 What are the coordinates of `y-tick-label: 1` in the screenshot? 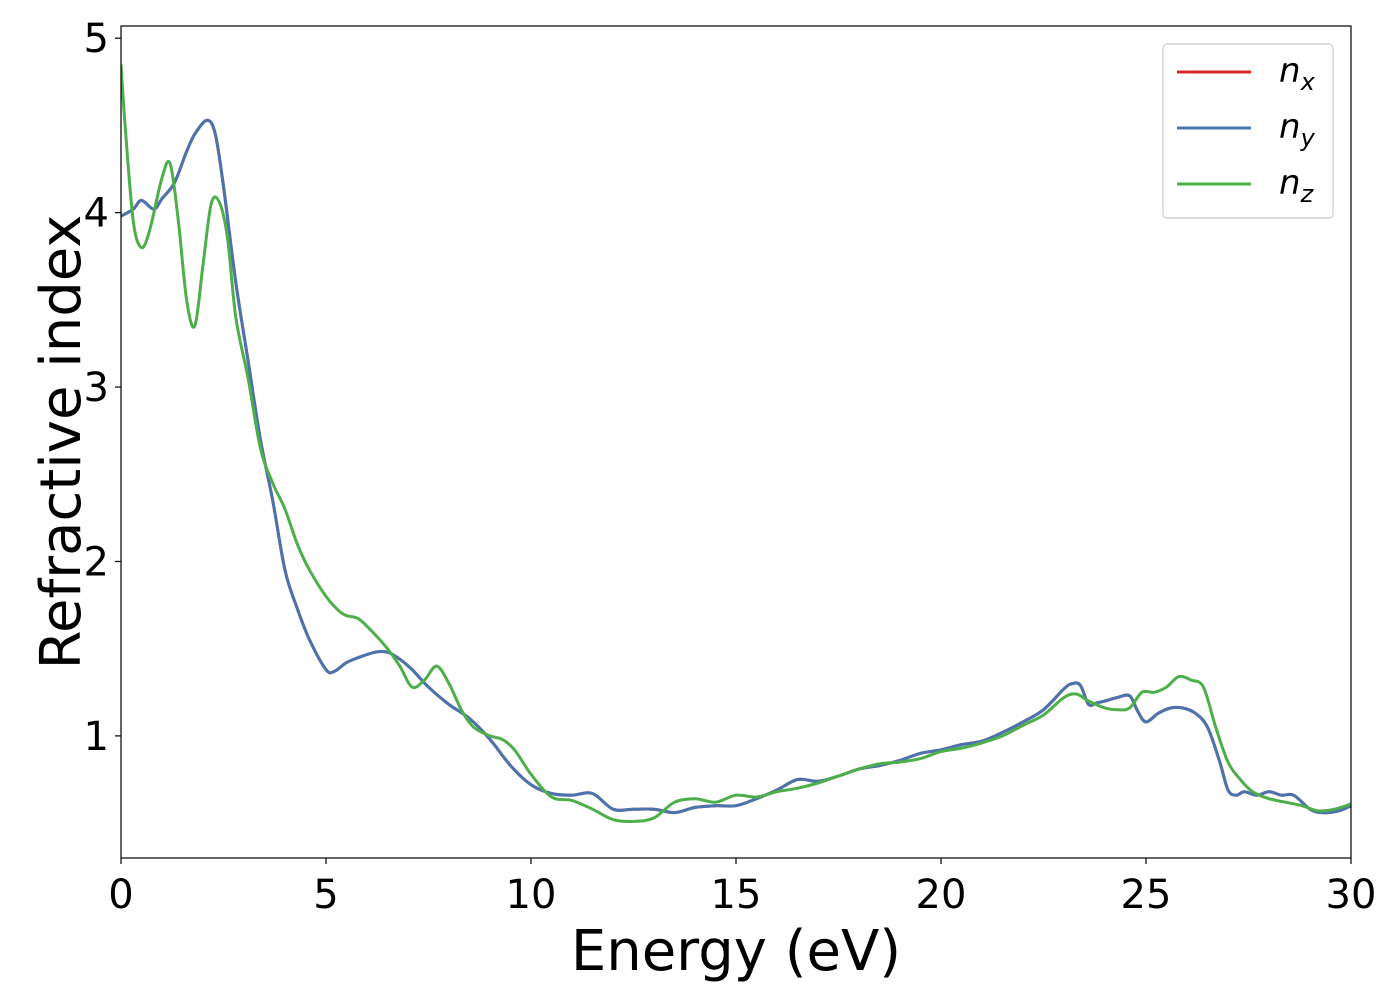 It's located at (96, 737).